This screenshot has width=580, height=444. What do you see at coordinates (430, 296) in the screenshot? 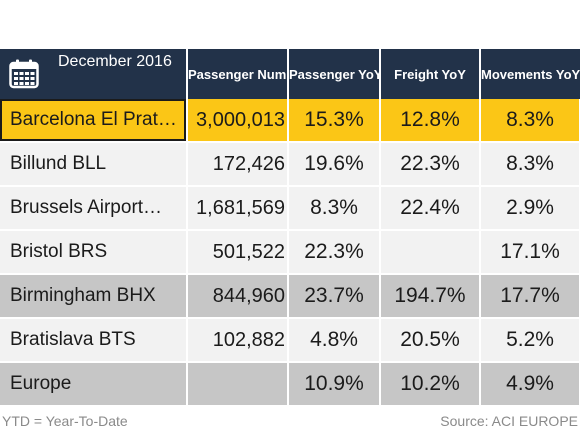
I see `freight-yoy: 194.7%` at bounding box center [430, 296].